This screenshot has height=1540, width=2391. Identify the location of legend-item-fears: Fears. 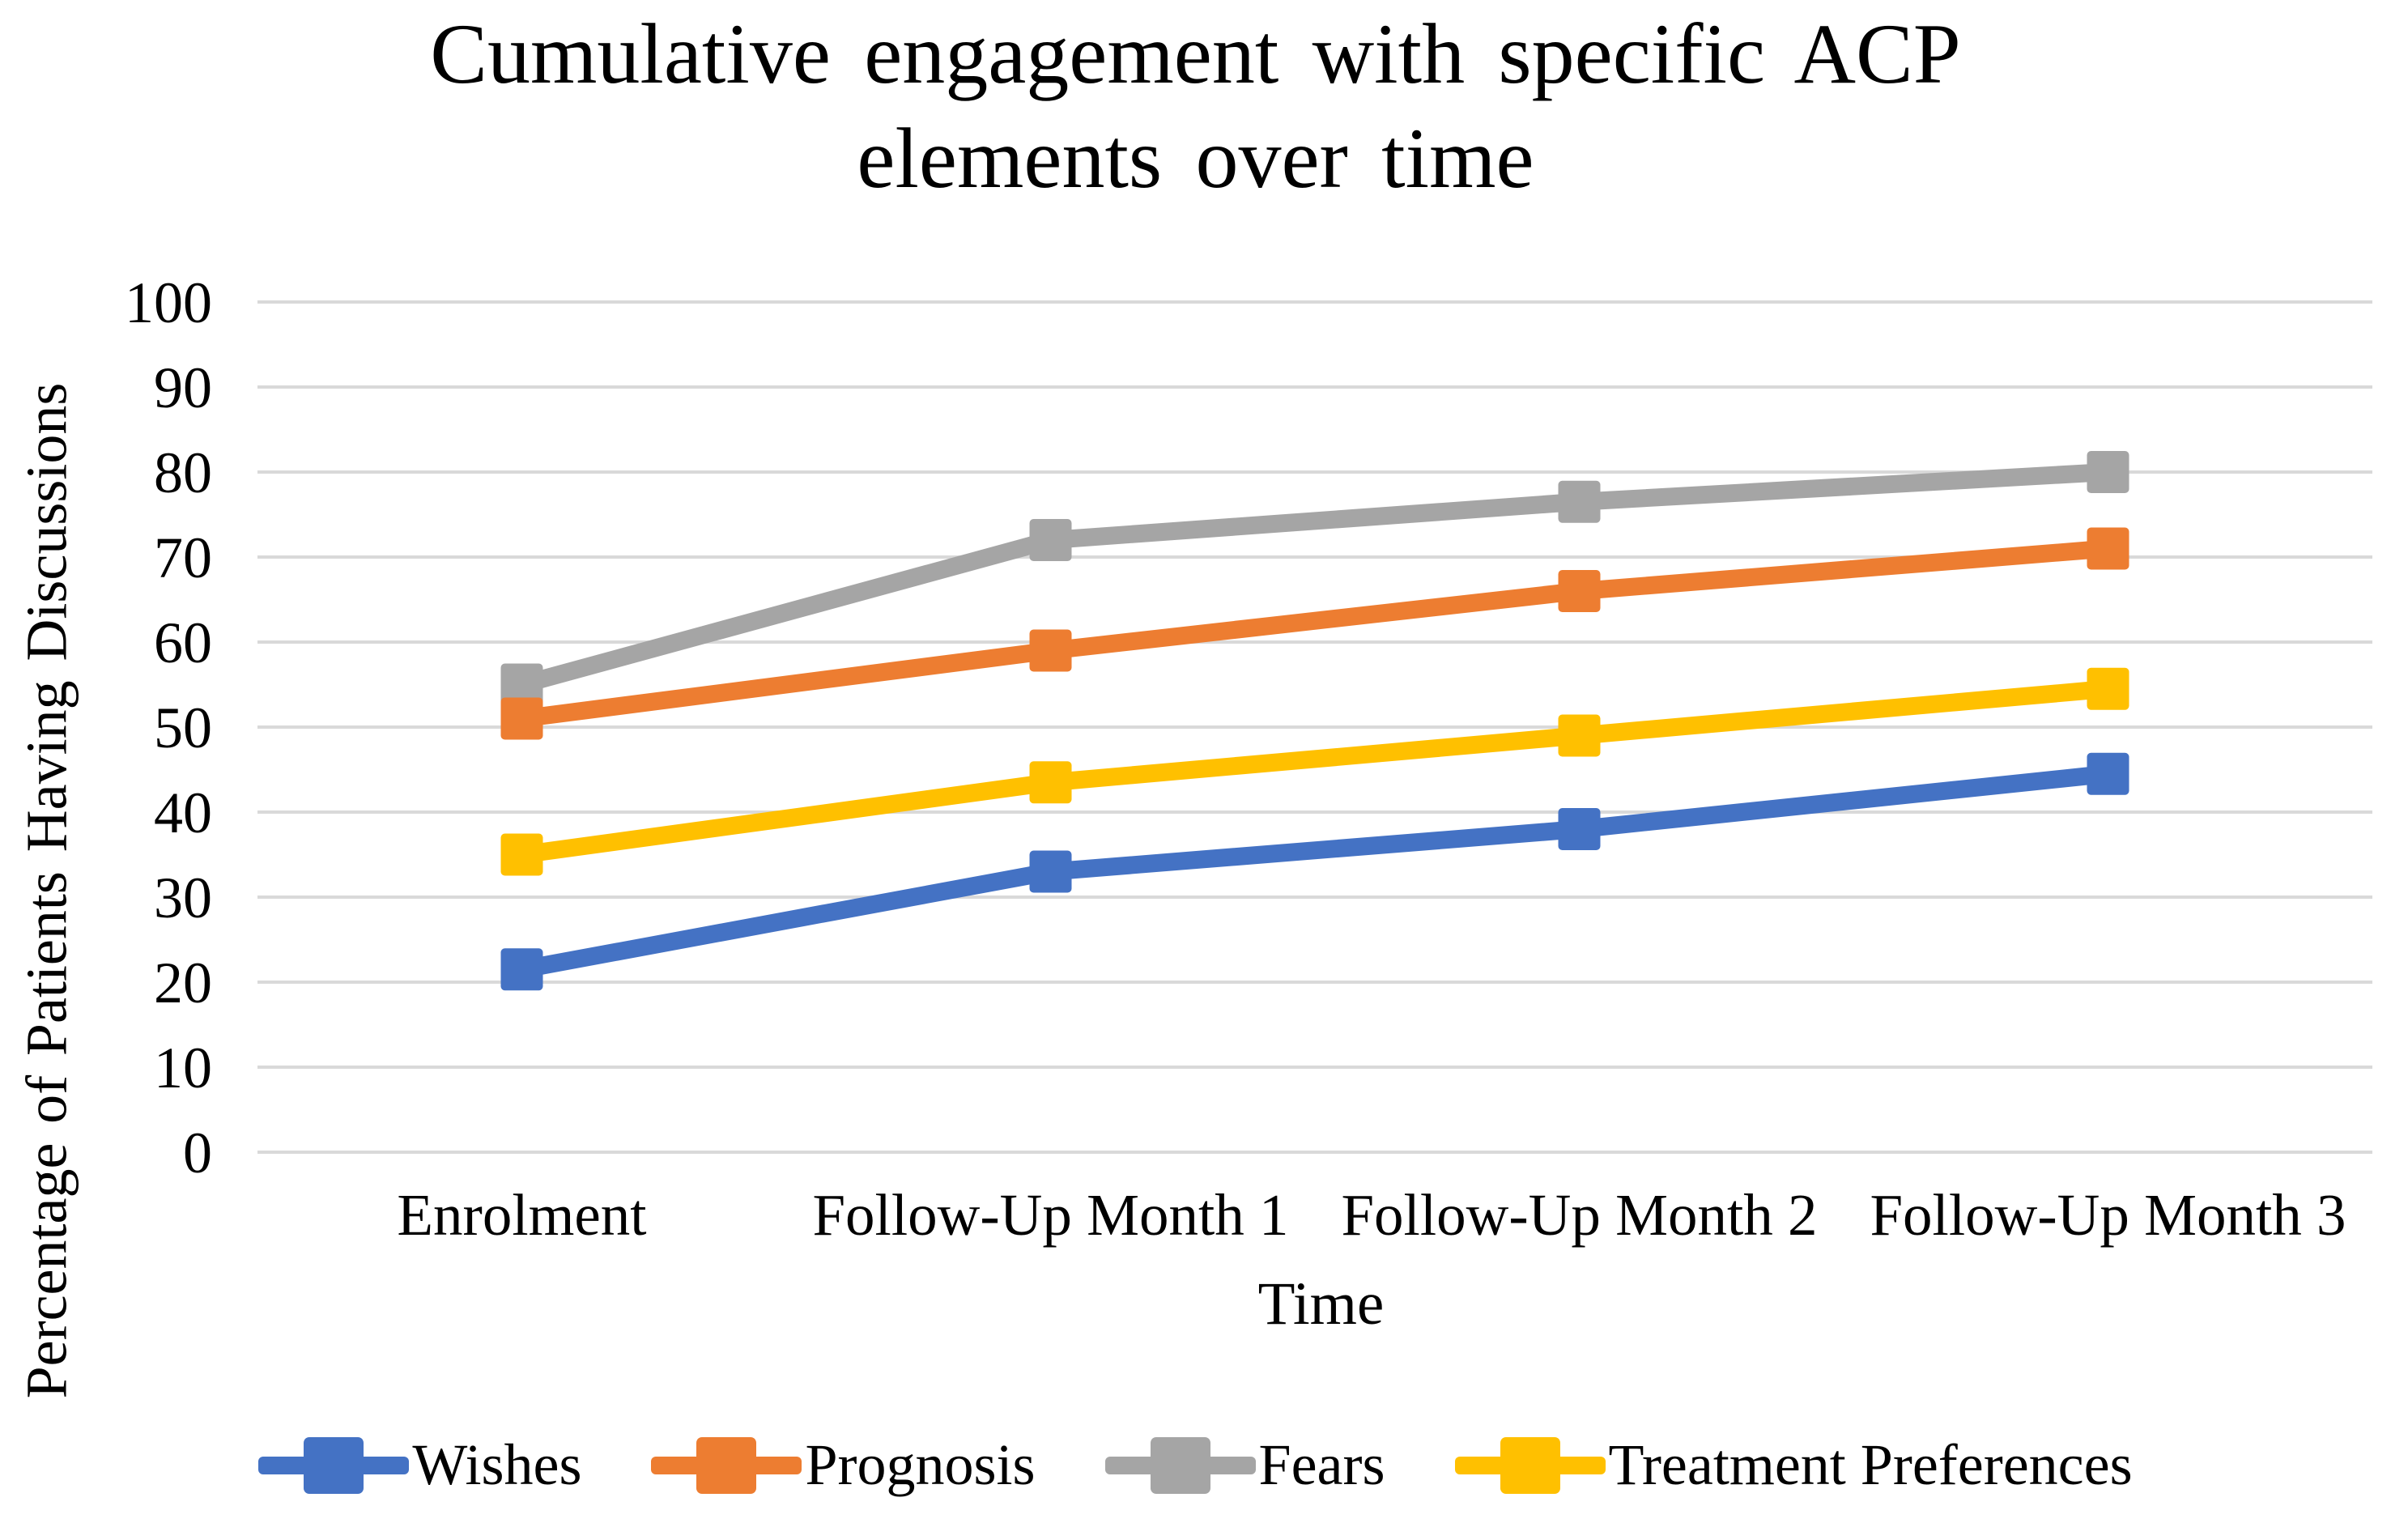
(1244, 1465).